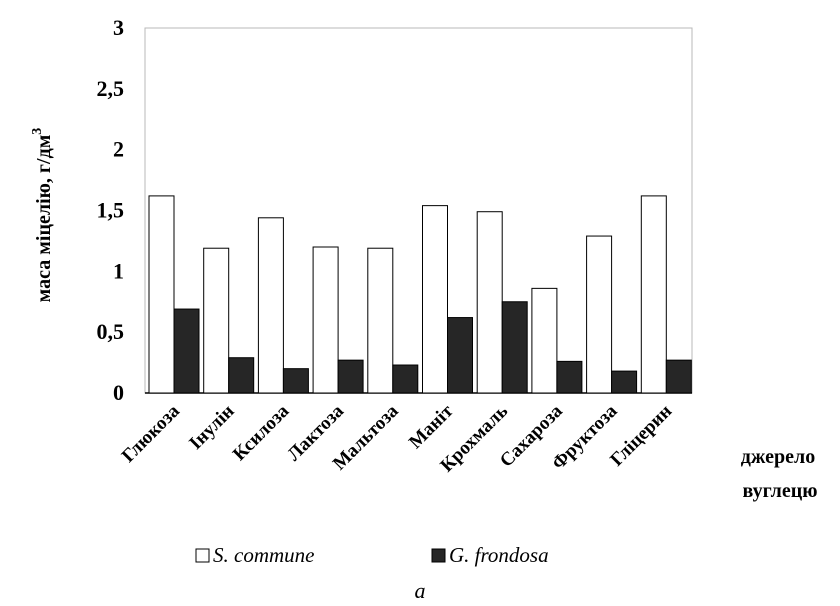 This screenshot has width=840, height=606. What do you see at coordinates (118, 149) in the screenshot?
I see `y-tick-label: 2` at bounding box center [118, 149].